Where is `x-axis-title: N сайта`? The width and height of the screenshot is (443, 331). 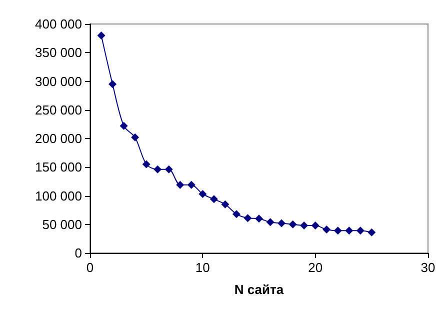 x-axis-title: N сайта is located at coordinates (259, 289).